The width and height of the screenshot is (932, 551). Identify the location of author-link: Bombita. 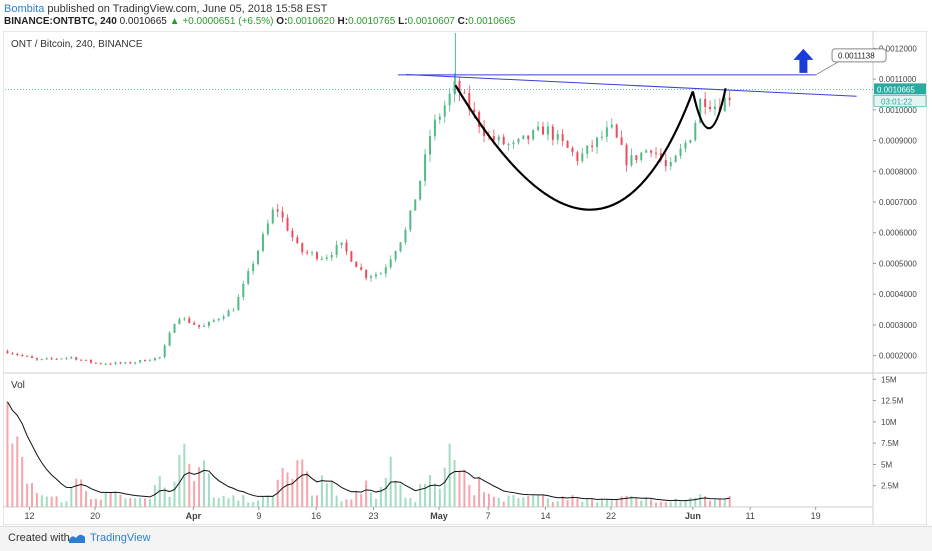
(24, 9).